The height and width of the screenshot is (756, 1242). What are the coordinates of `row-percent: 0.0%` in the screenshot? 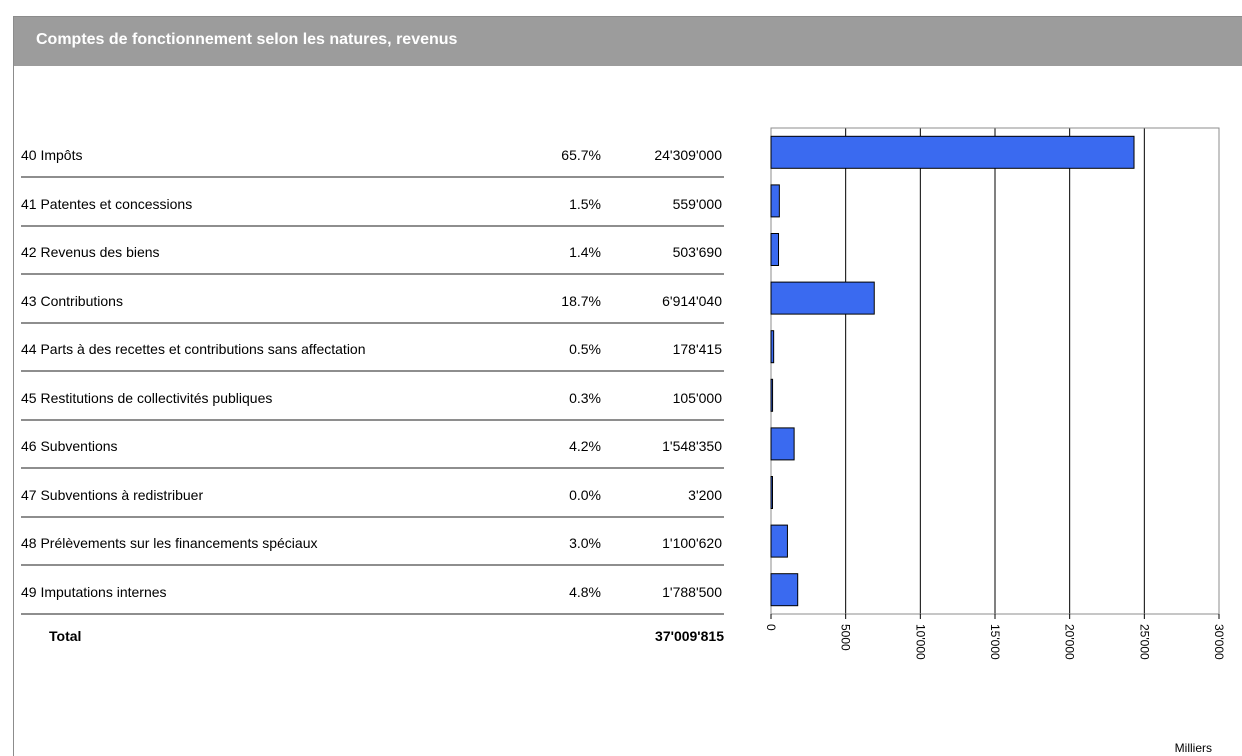 It's located at (585, 494).